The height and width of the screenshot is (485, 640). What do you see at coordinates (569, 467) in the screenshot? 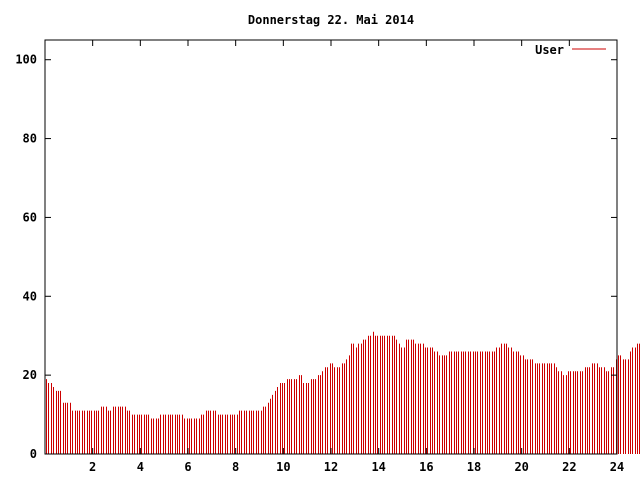
I see `x-tick-label: 22` at bounding box center [569, 467].